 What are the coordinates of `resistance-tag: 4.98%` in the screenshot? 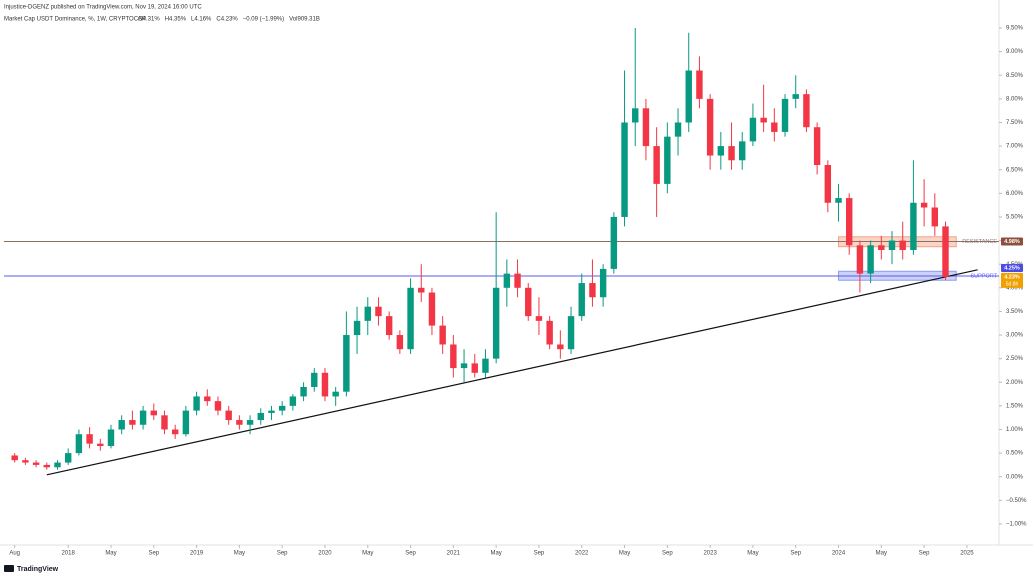 It's located at (1012, 242).